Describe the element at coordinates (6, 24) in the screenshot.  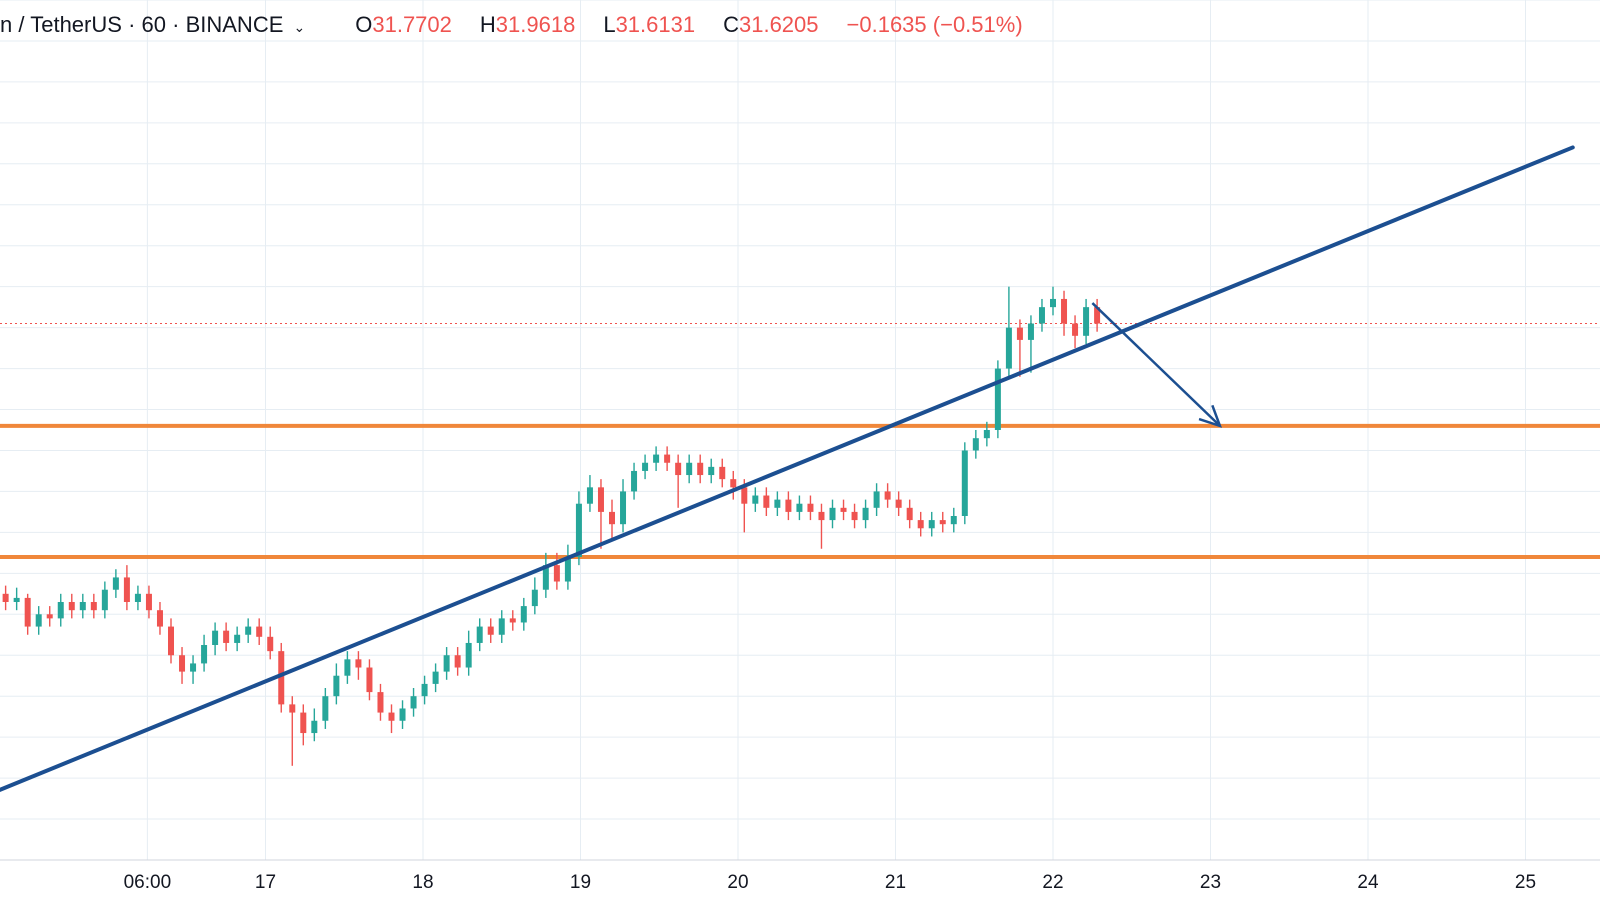
I see `symbol-fragment: n` at that location.